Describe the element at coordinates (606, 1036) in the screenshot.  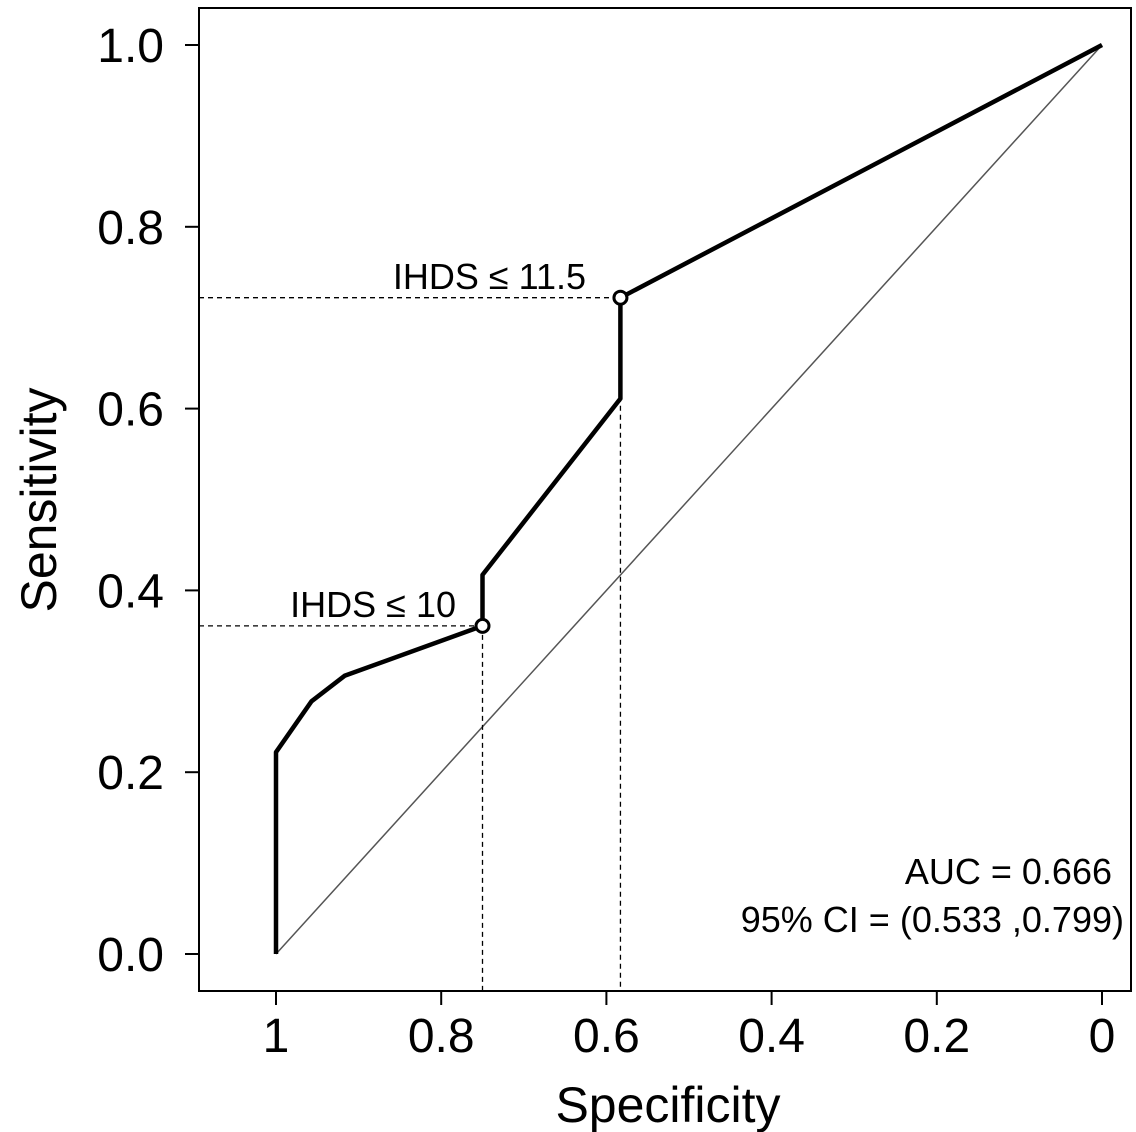
I see `x-tick-label: 0.6` at that location.